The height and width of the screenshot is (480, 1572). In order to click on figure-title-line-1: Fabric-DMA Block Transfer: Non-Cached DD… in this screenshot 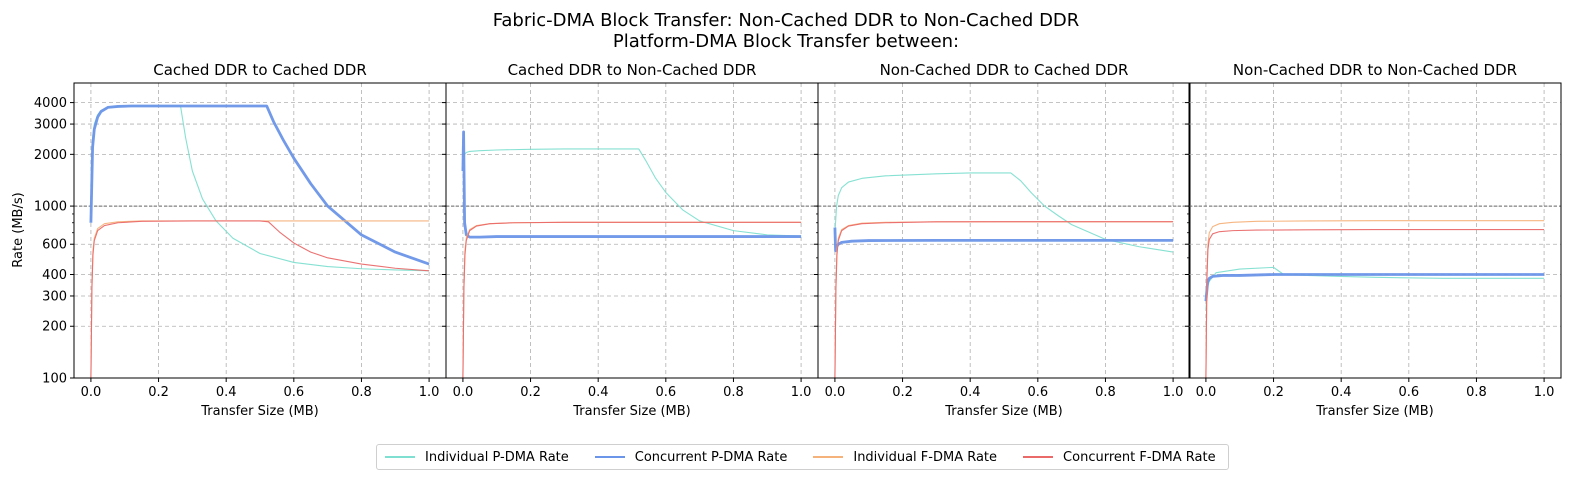, I will do `click(786, 20)`.